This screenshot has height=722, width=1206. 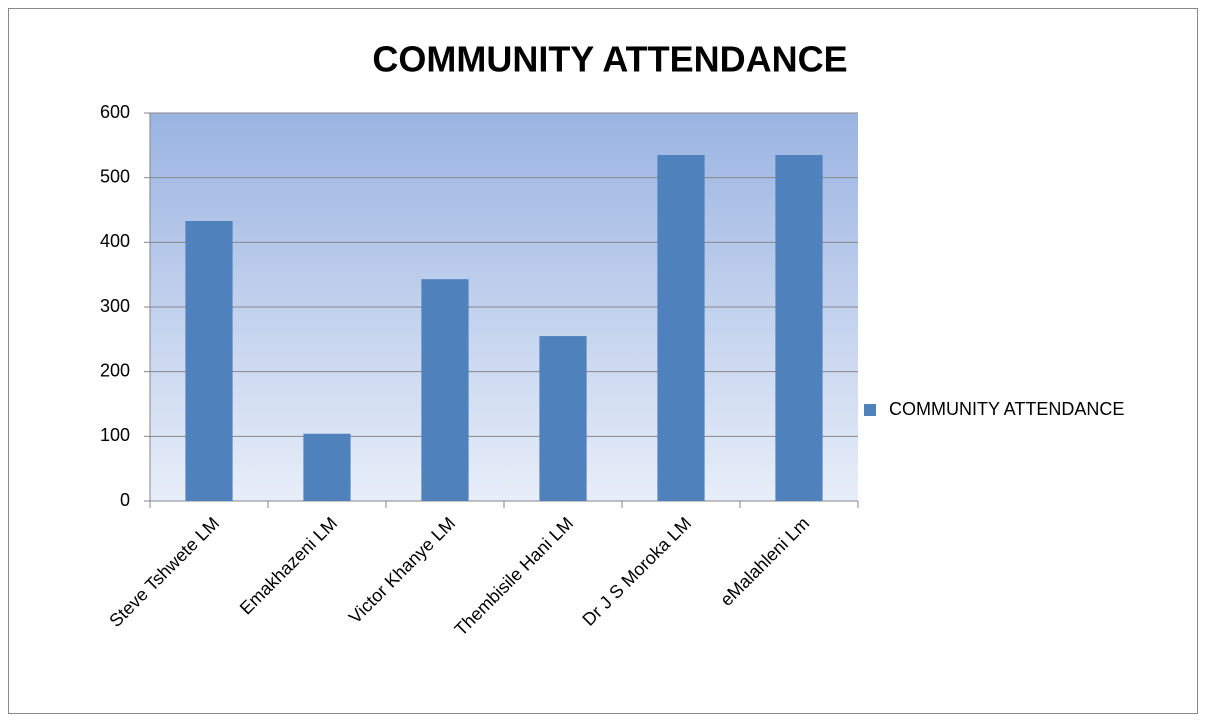 I want to click on legend-swatch, so click(x=870, y=410).